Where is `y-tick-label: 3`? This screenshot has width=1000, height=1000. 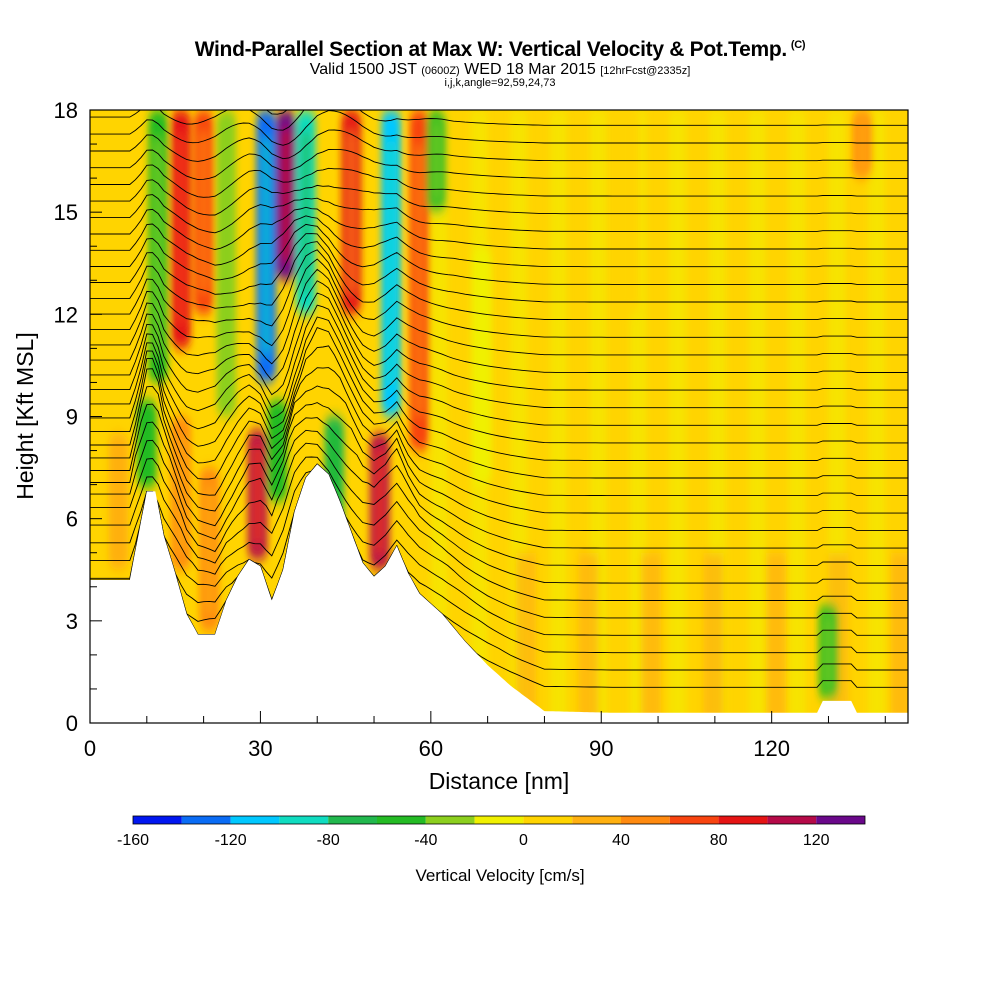
y-tick-label: 3 is located at coordinates (72, 621).